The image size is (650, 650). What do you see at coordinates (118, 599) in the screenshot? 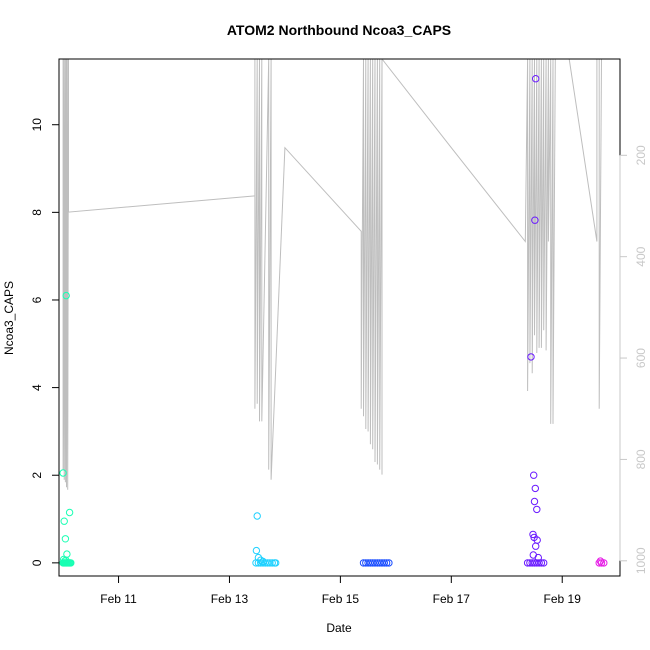
I see `x-axis-tick-label: Feb 11` at bounding box center [118, 599].